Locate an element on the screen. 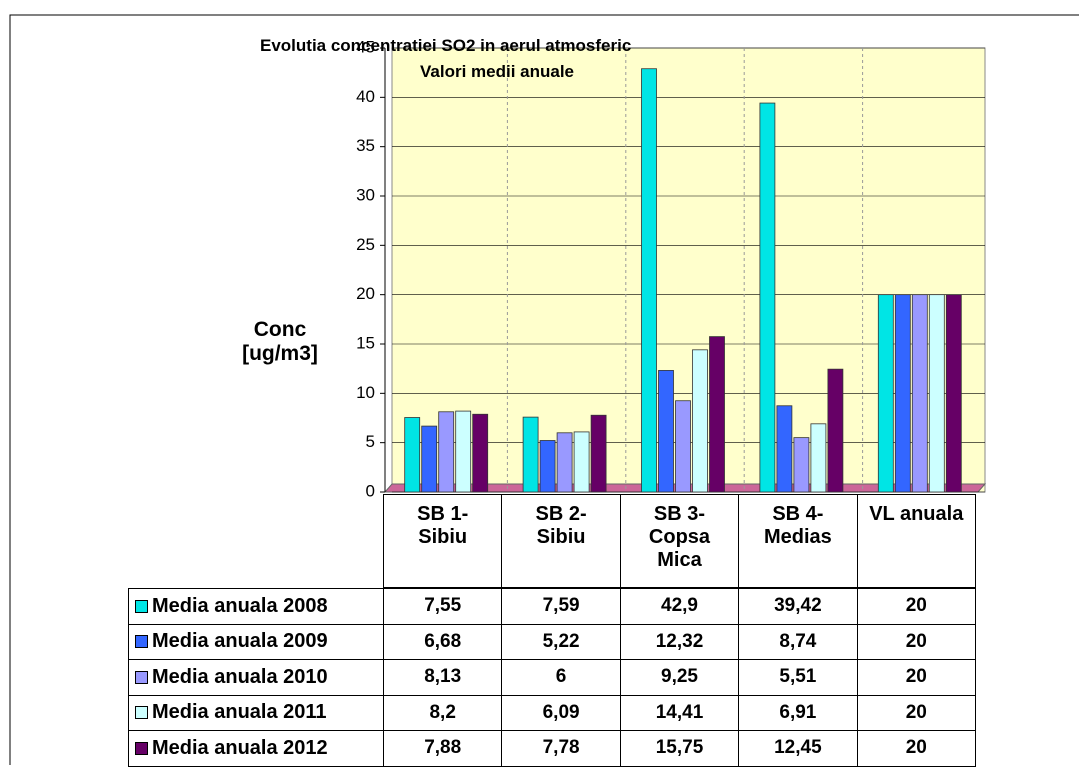 The width and height of the screenshot is (1079, 767). legend-entry: Media anuala 2011 is located at coordinates (256, 712).